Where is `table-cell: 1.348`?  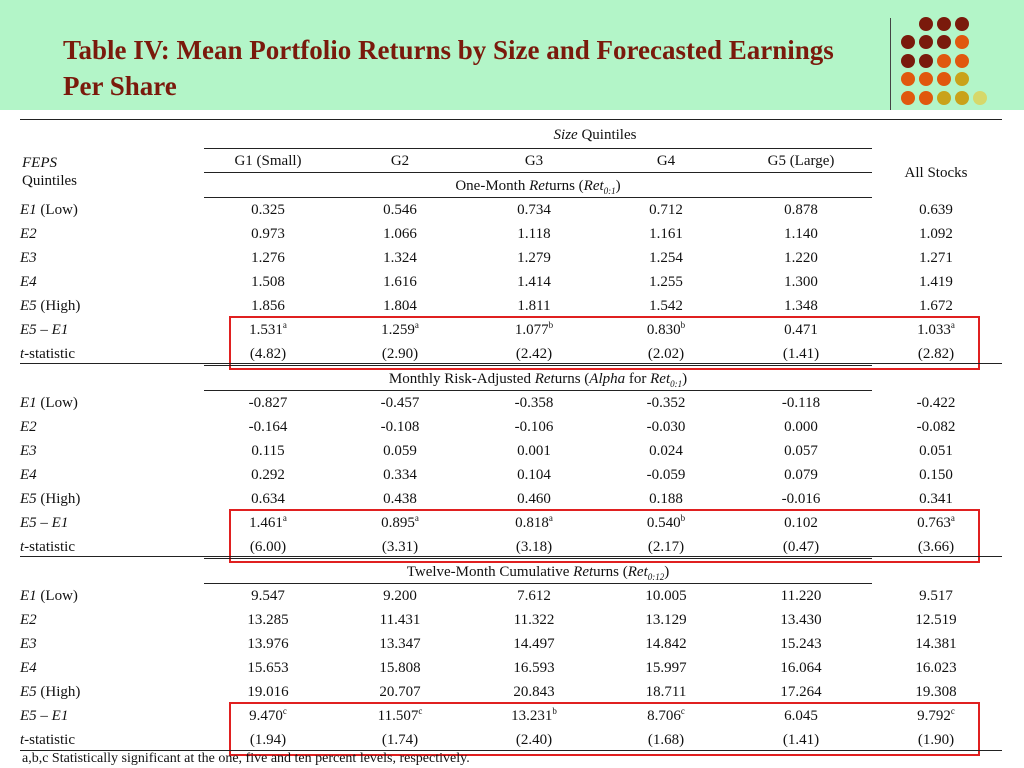 table-cell: 1.348 is located at coordinates (801, 306).